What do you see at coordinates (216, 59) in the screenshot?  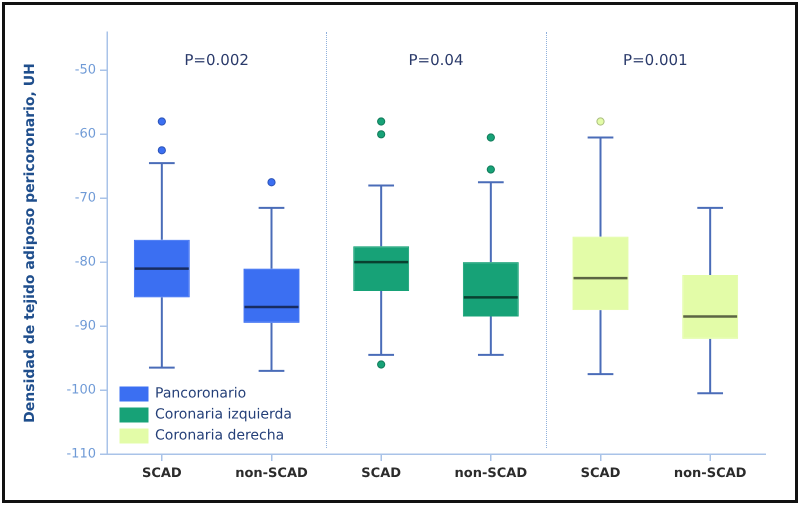 I see `annotation: P=0.002` at bounding box center [216, 59].